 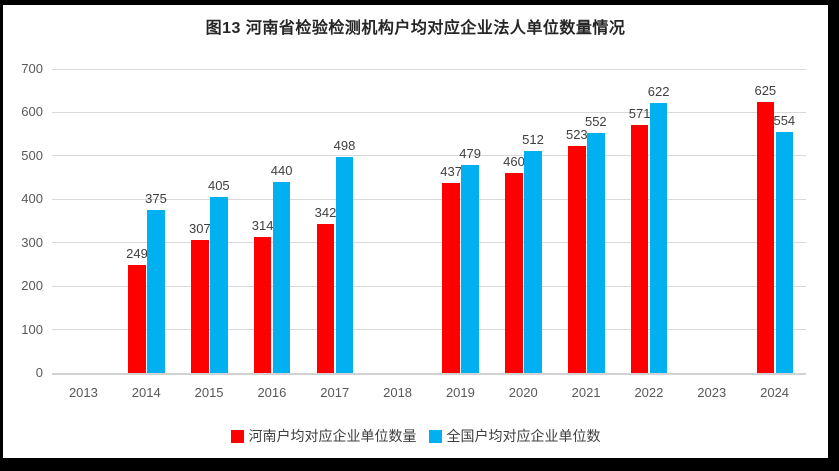 I want to click on bar-henan-2016, so click(x=262, y=304).